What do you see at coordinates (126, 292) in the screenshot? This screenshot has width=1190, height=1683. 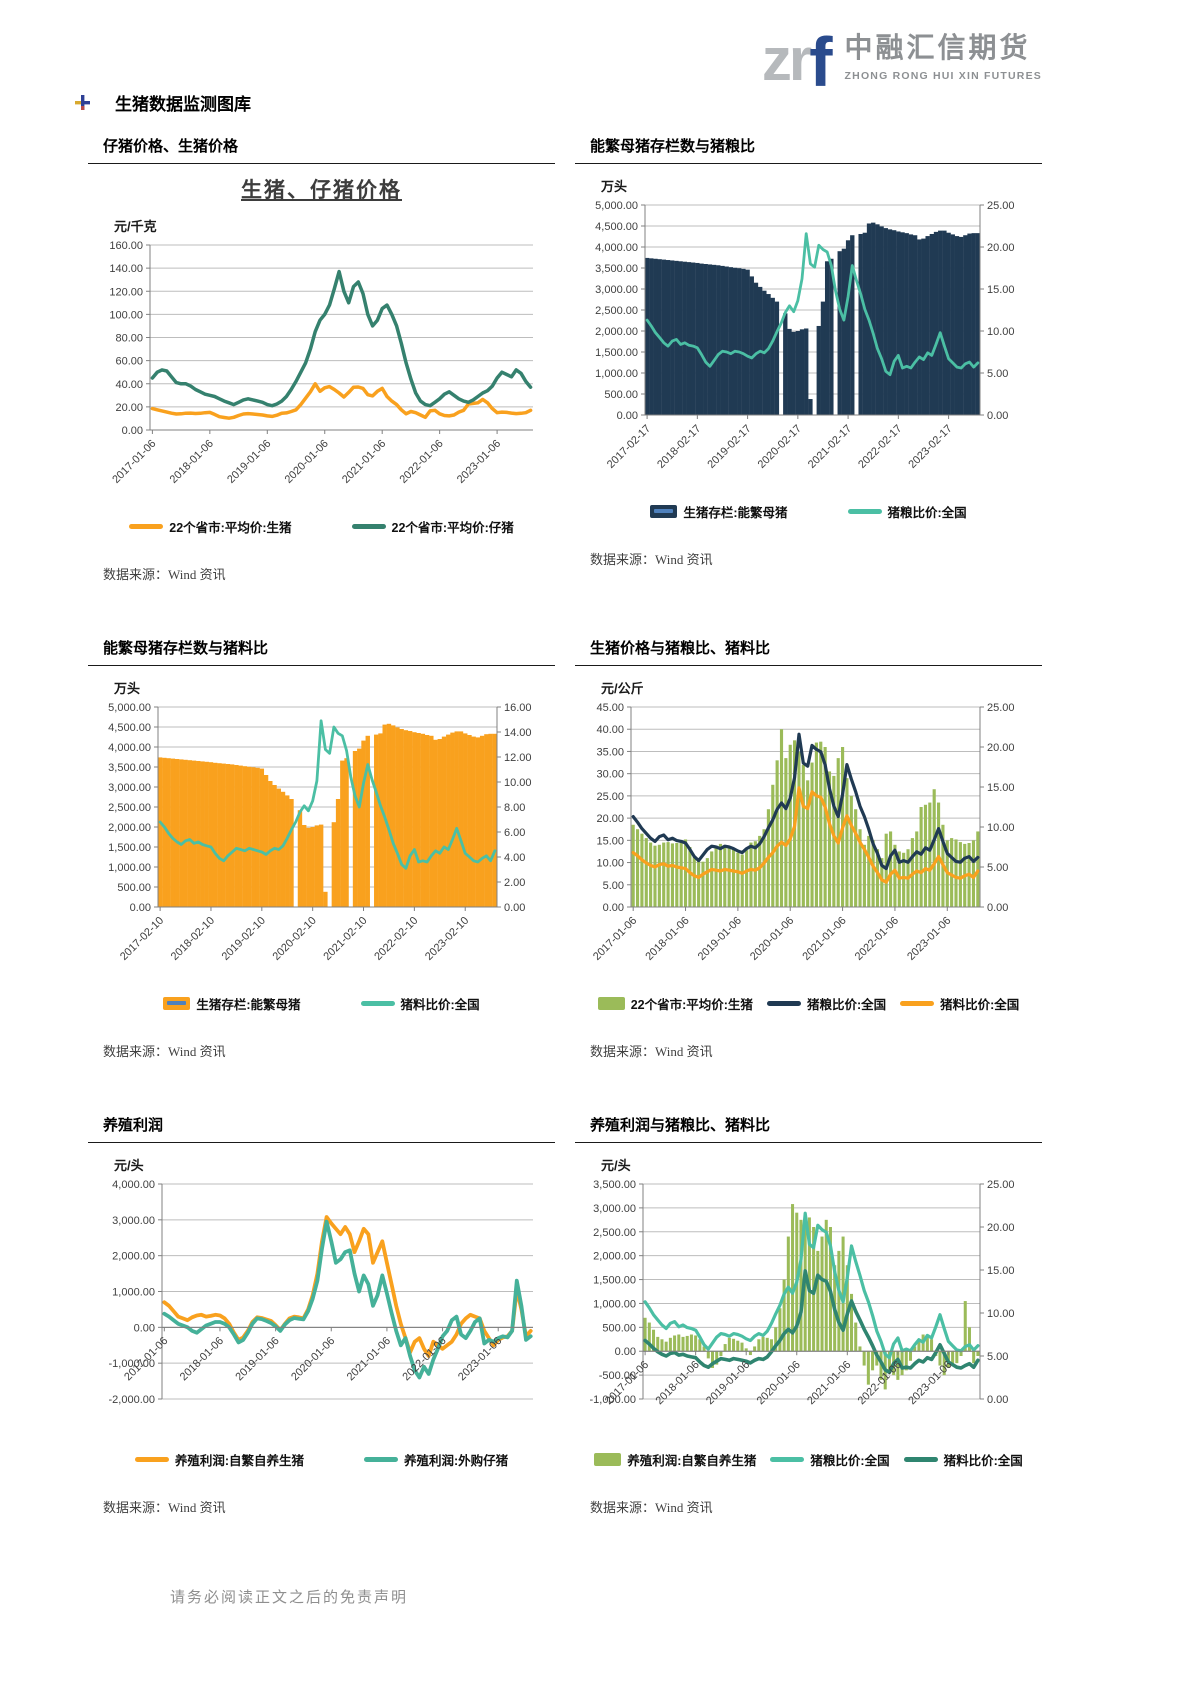 I see `svg-text: 120.00` at bounding box center [126, 292].